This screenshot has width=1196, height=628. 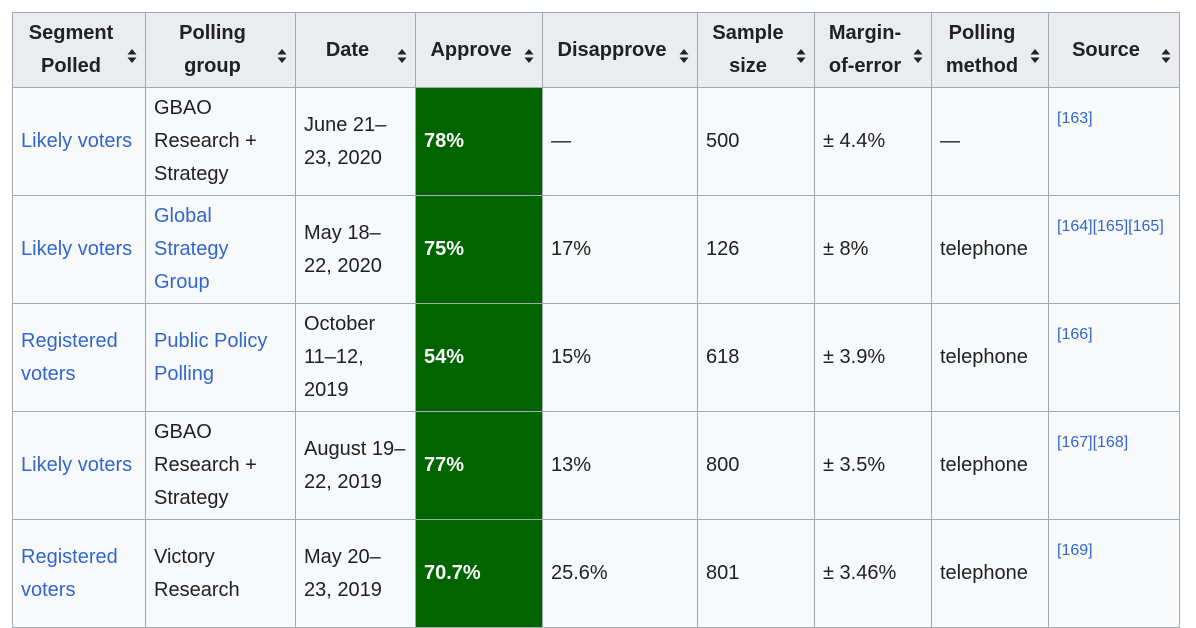 I want to click on column-header-margin-of-error: Margin-of-error, so click(x=873, y=50).